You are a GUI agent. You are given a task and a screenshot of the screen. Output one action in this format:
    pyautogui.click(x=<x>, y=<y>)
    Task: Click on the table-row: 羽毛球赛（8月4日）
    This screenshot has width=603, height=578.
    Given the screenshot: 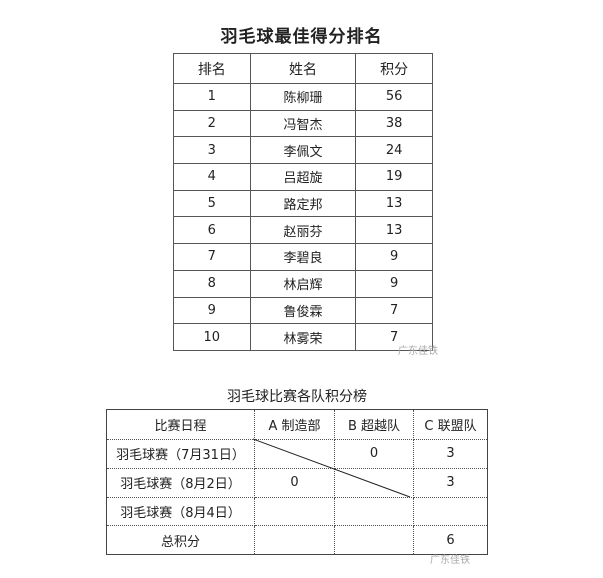 What is the action you would take?
    pyautogui.click(x=297, y=511)
    